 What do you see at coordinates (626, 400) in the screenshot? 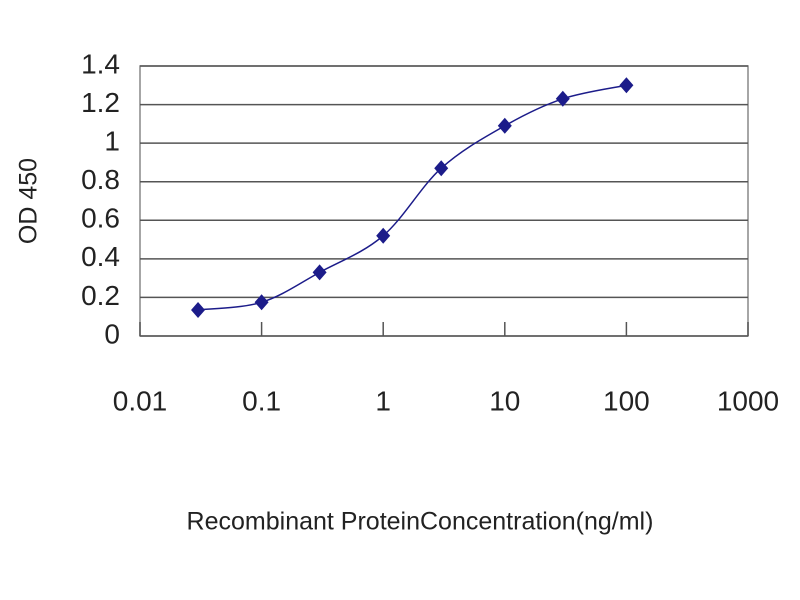
I see `x-tick-label: 100` at bounding box center [626, 400].